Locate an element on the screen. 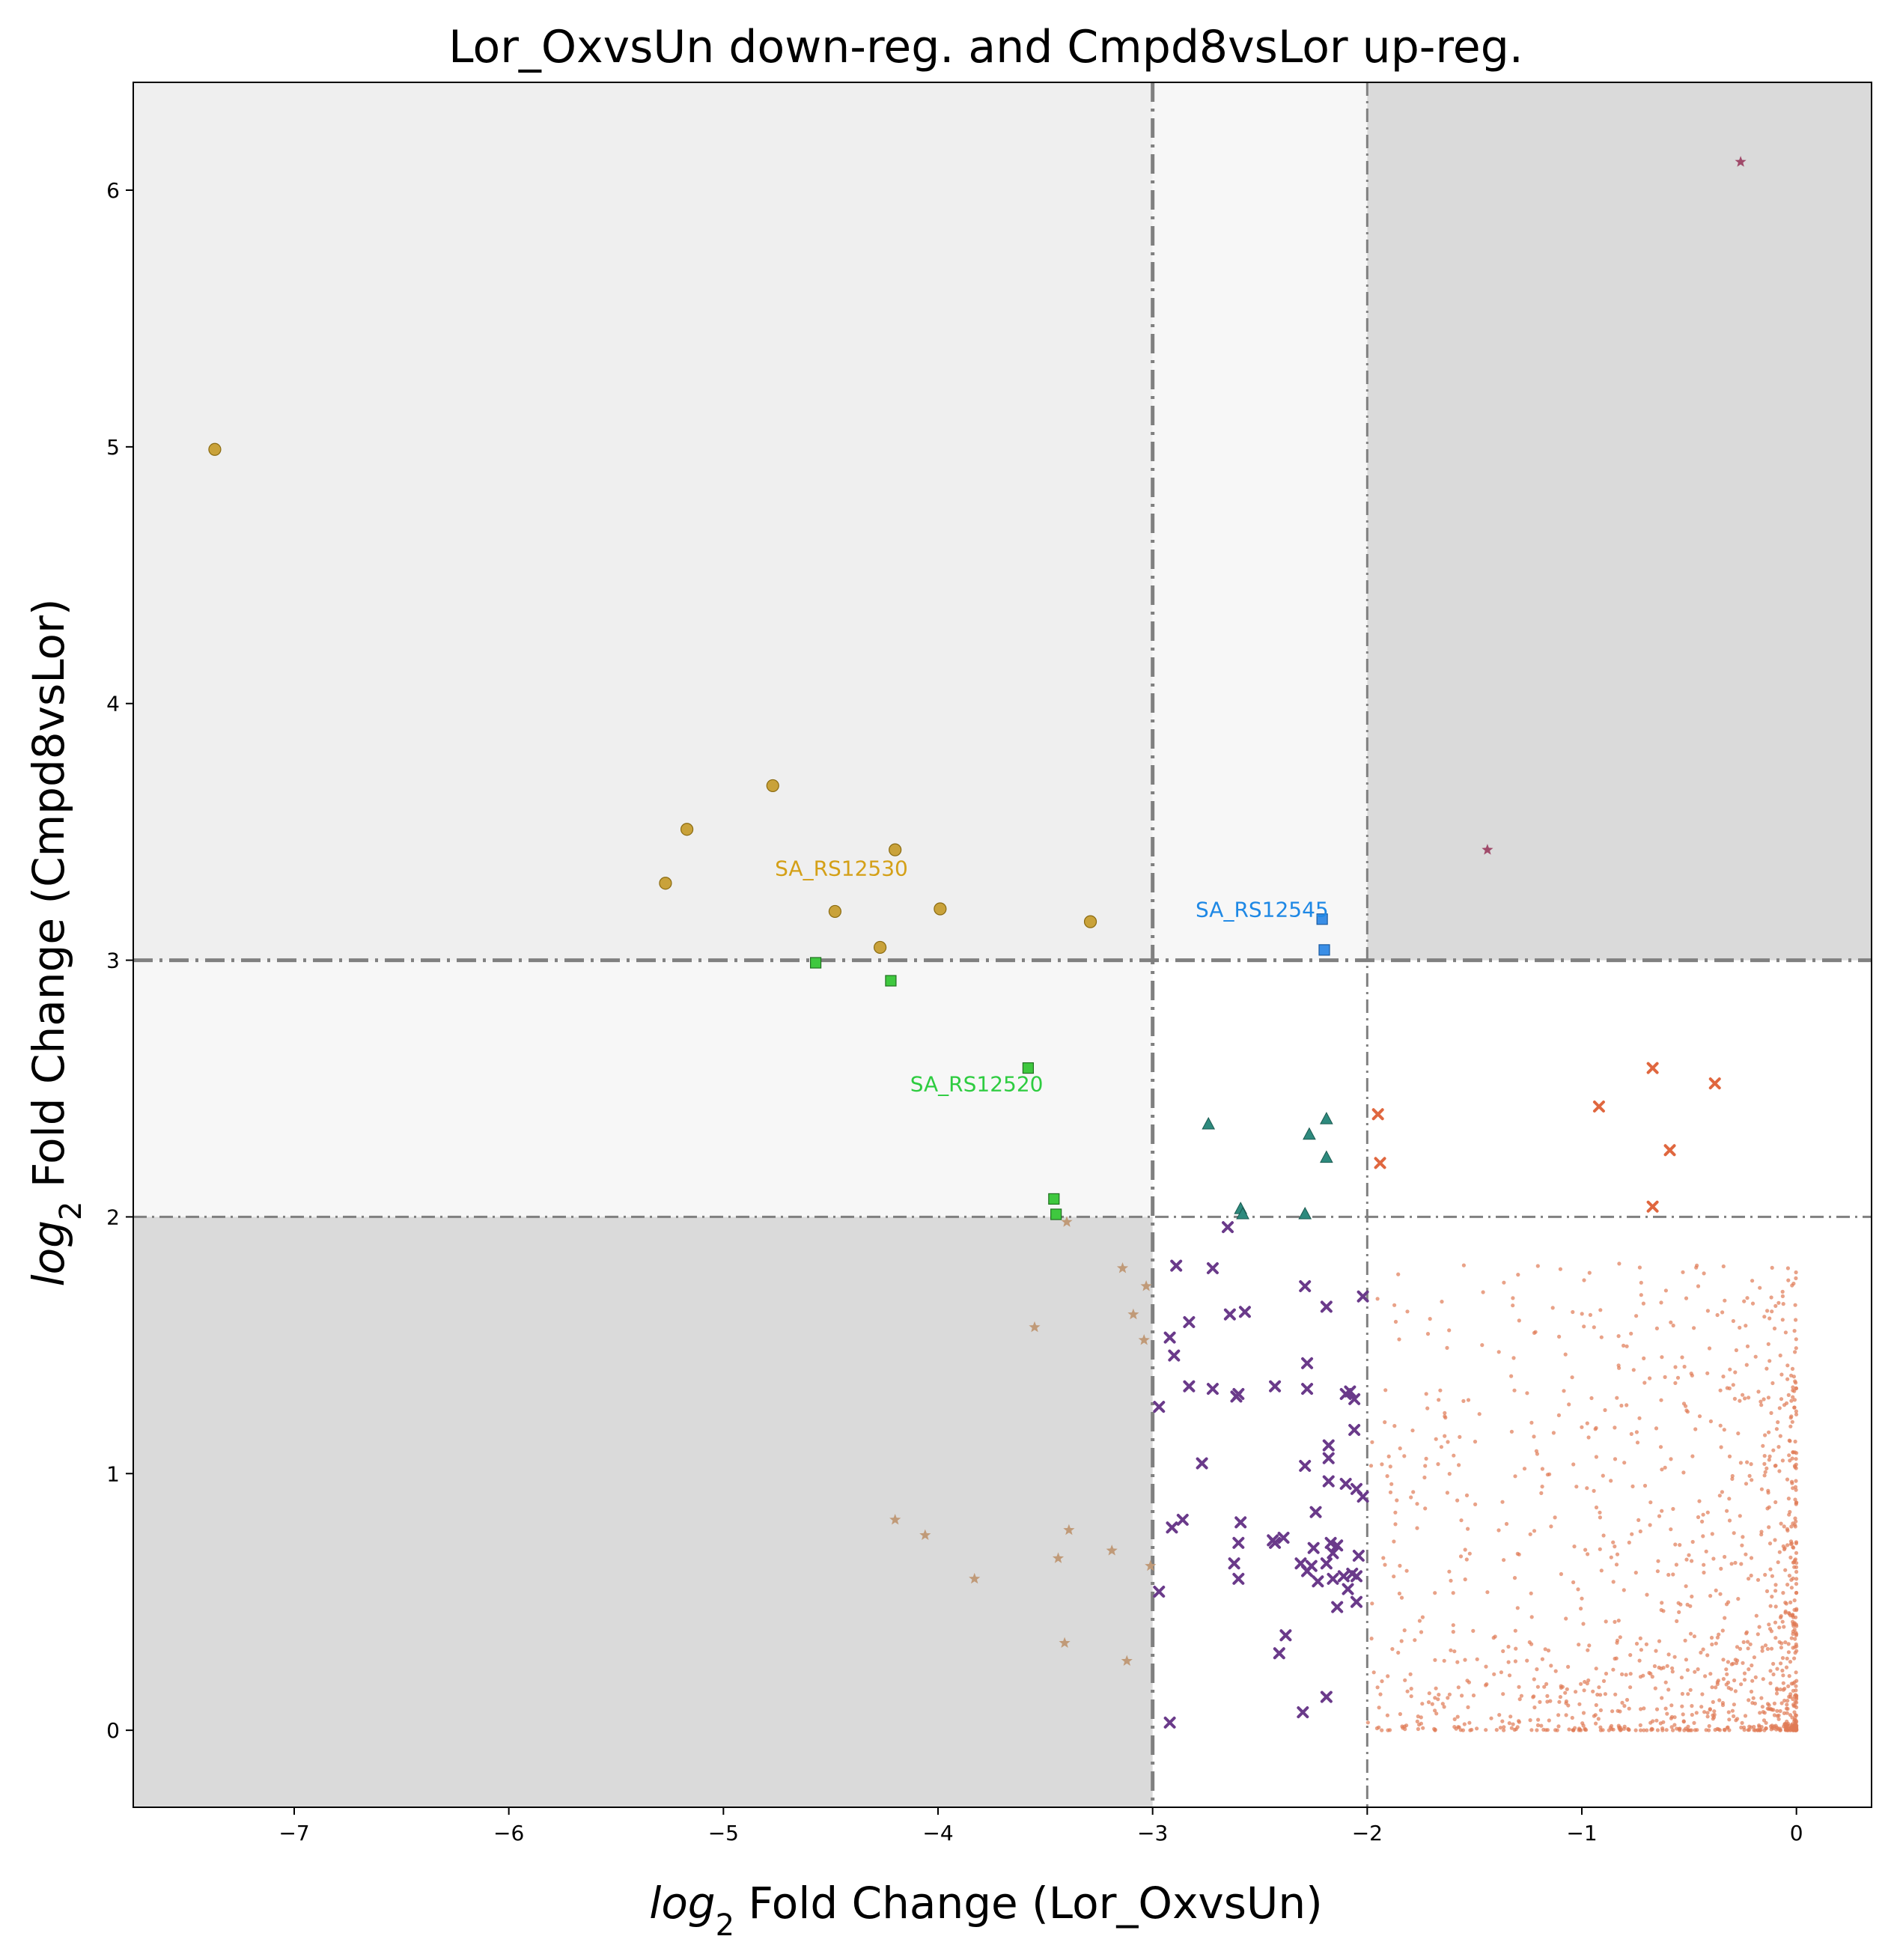 This screenshot has width=1897, height=1960. annotation-label: SA_RS12520 is located at coordinates (977, 1083).